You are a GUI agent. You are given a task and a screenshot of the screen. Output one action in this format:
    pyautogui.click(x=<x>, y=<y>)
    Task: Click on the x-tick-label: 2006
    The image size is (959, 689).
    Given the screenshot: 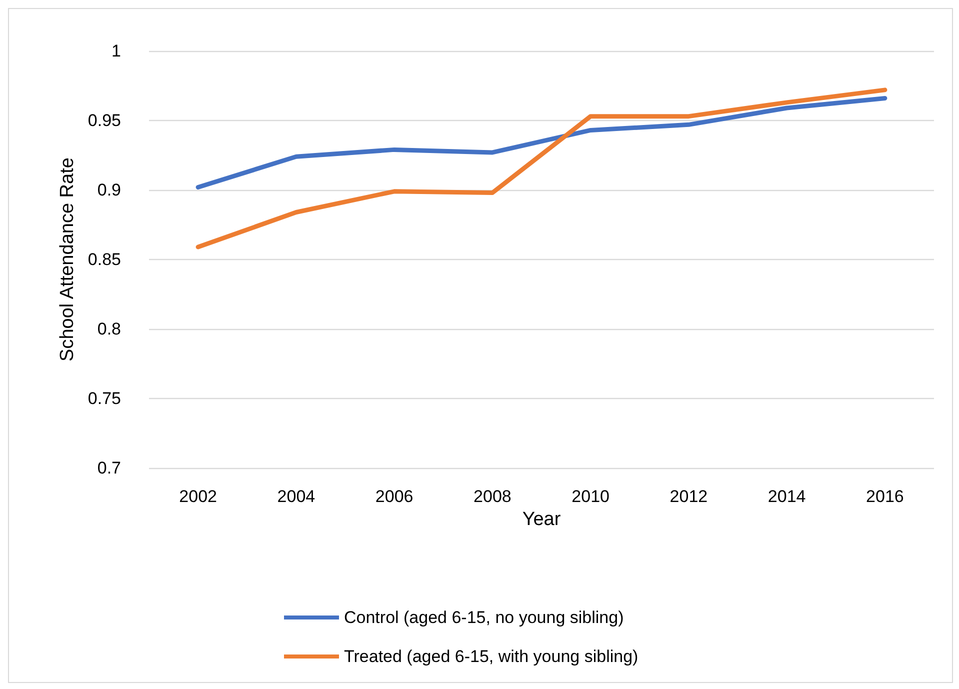 What is the action you would take?
    pyautogui.click(x=394, y=496)
    